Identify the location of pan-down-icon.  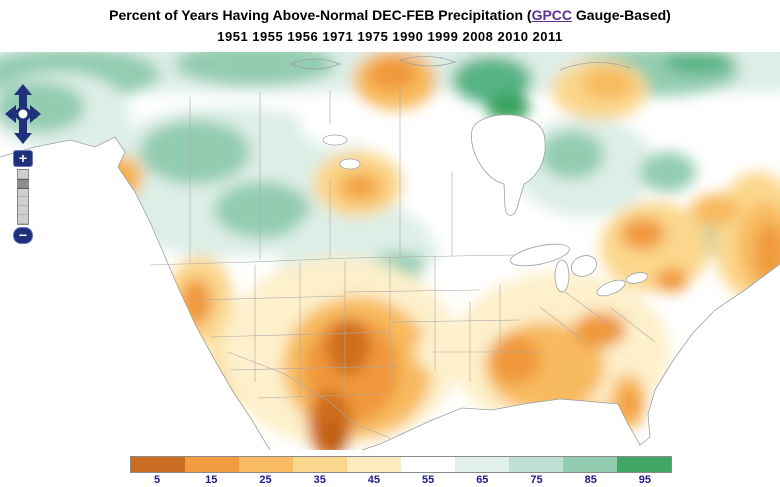
(23, 138).